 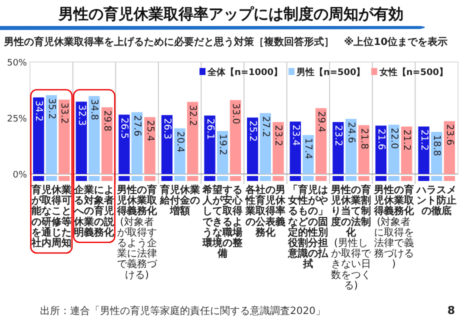 I want to click on data-label: 34.8, so click(x=94, y=109).